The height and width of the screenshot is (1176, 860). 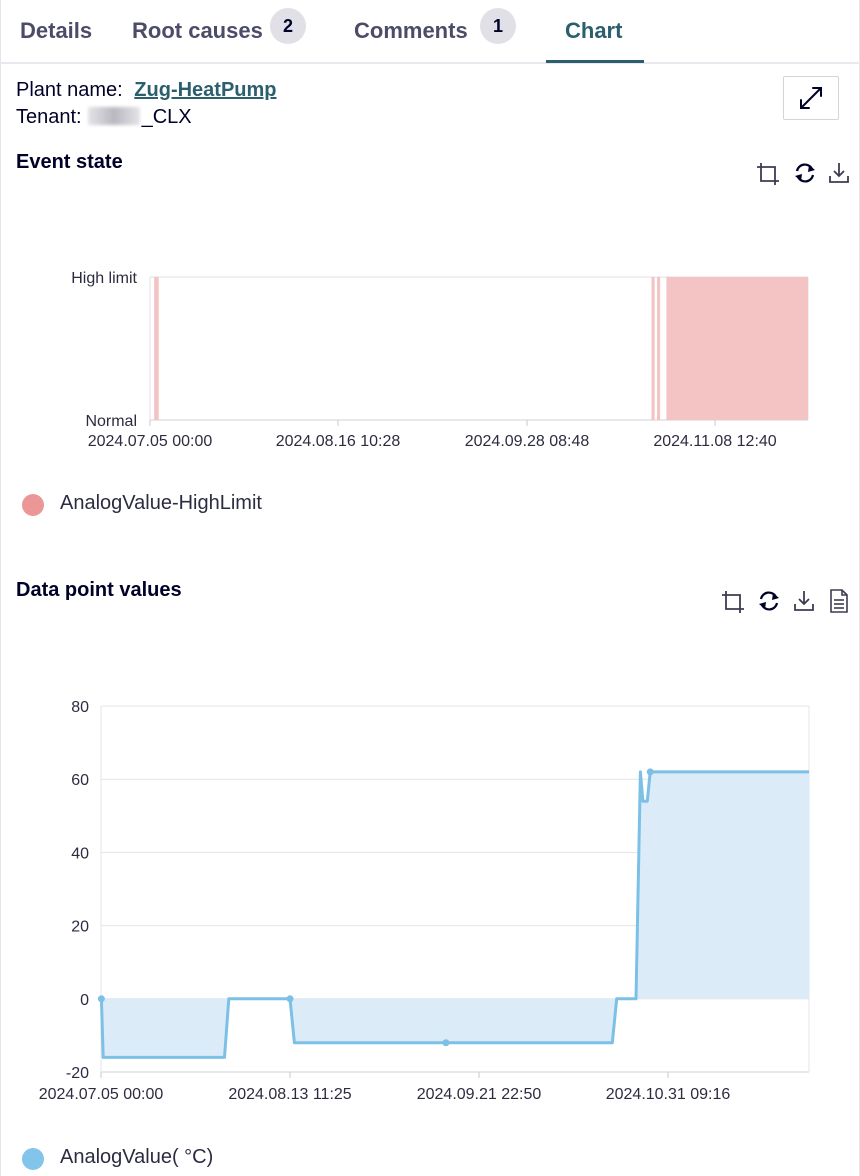 I want to click on document-icon, so click(x=839, y=601).